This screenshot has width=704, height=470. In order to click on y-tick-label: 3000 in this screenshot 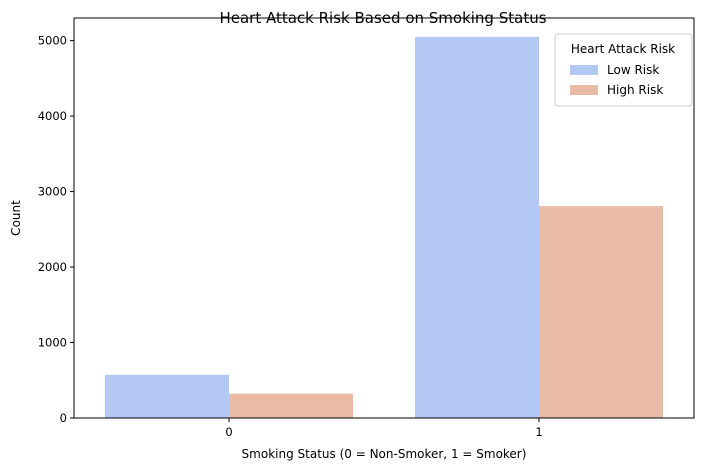, I will do `click(52, 192)`.